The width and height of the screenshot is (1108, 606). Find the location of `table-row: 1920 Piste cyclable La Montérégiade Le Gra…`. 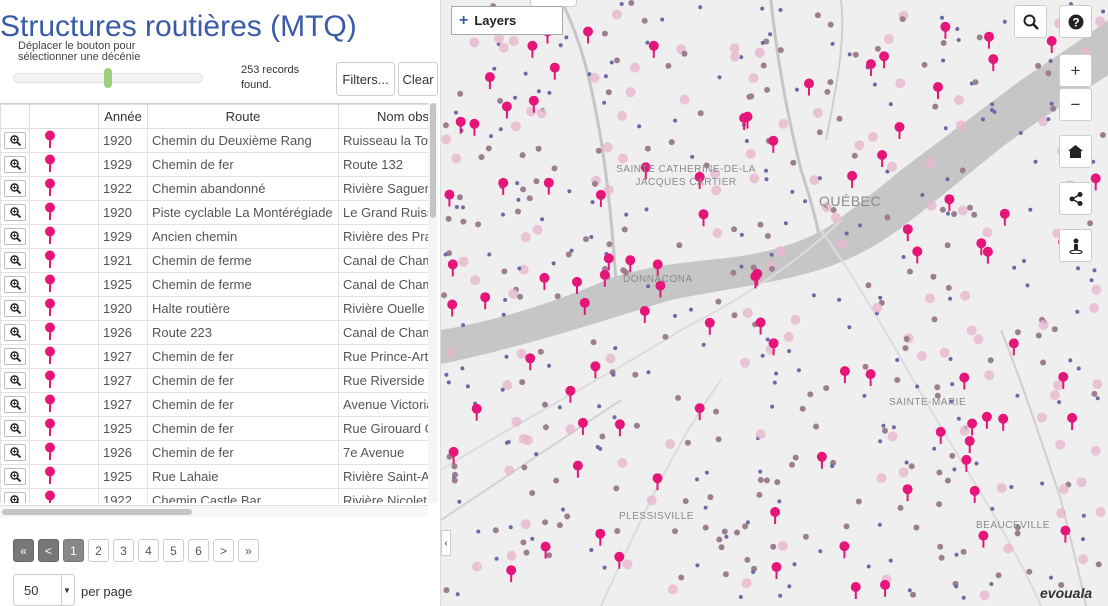

table-row: 1920 Piste cyclable La Montérégiade Le Gra… is located at coordinates (214, 212).